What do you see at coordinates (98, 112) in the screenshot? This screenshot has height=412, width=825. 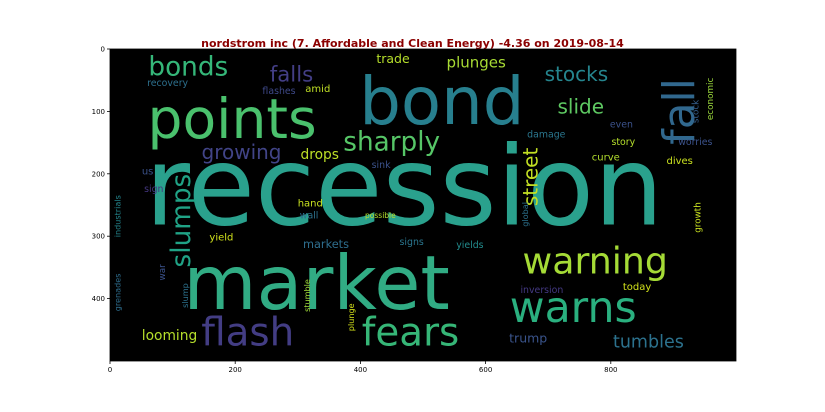 I see `y-tick-label: 100` at bounding box center [98, 112].